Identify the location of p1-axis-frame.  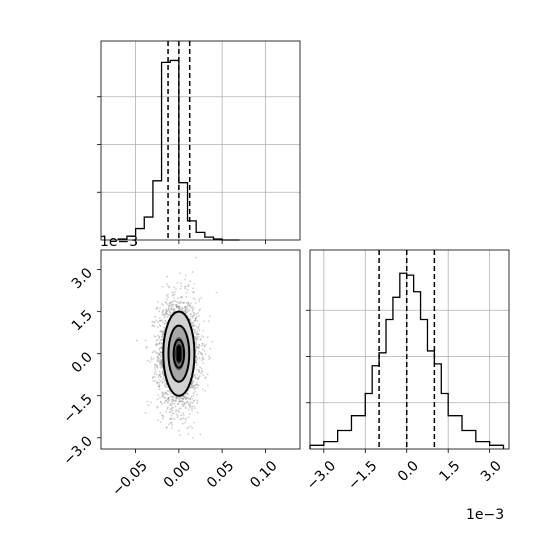
(409, 349).